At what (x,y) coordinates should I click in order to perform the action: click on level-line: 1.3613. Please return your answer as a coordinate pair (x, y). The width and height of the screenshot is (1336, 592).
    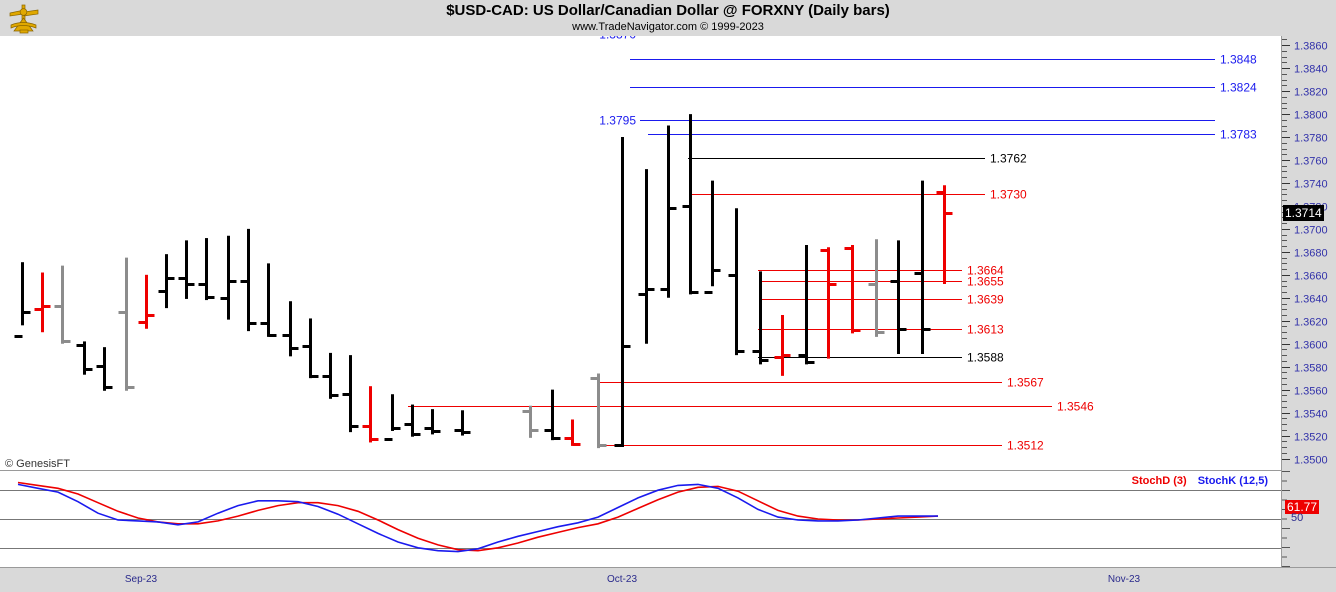
    Looking at the image, I should click on (881, 330).